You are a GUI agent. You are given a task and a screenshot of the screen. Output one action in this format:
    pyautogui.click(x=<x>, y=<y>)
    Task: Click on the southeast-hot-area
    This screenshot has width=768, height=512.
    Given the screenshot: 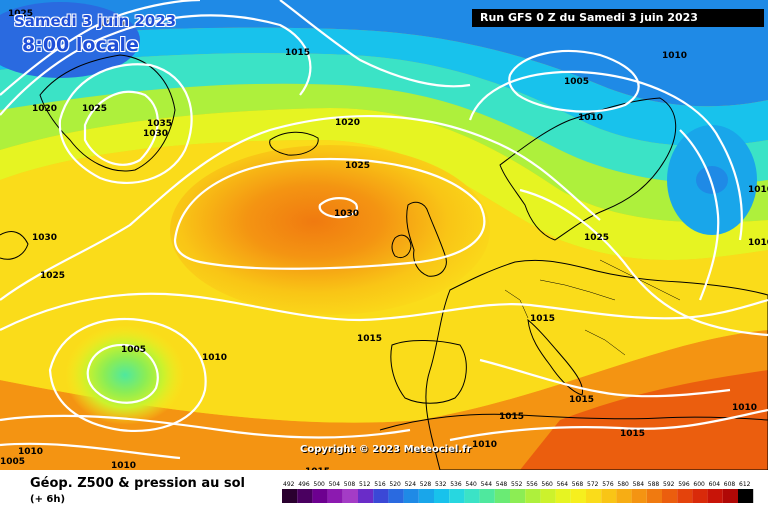 What is the action you would take?
    pyautogui.click(x=644, y=420)
    